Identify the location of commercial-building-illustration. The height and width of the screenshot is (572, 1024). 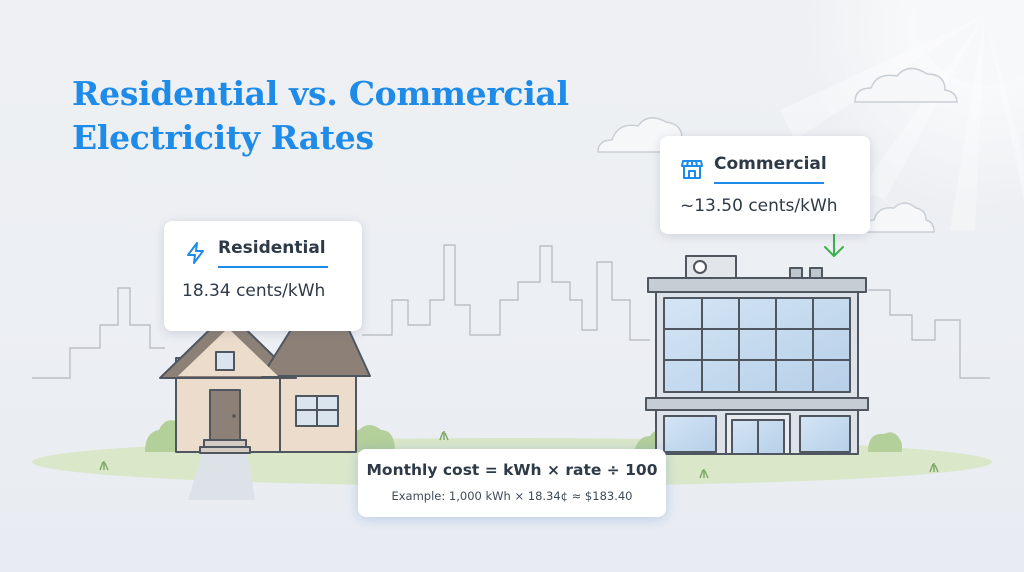
(757, 355).